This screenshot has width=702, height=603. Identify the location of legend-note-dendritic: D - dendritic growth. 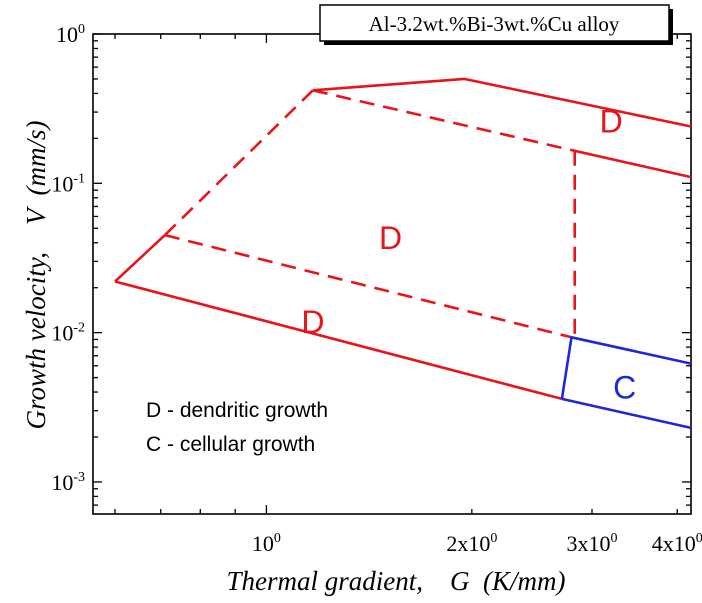
(237, 410).